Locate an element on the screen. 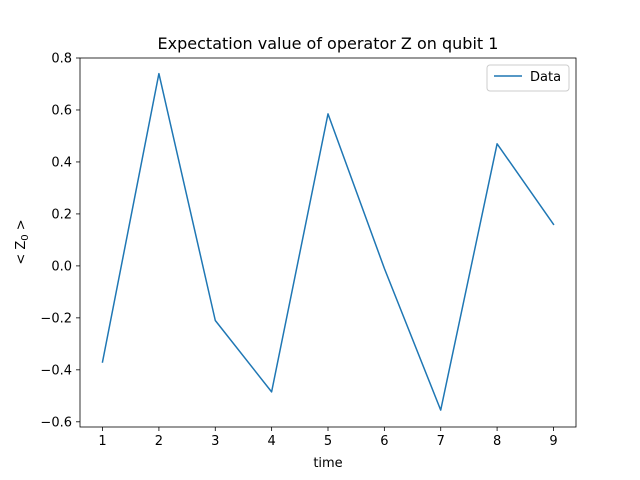 The image size is (640, 480). y-axis-label-close: > is located at coordinates (21, 226).